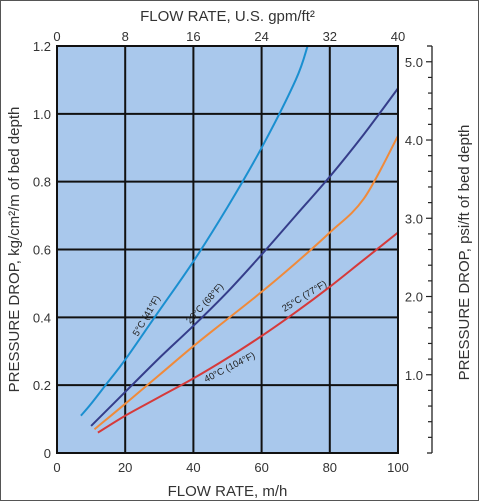 The height and width of the screenshot is (501, 479). What do you see at coordinates (330, 467) in the screenshot?
I see `x-tick-label: 80` at bounding box center [330, 467].